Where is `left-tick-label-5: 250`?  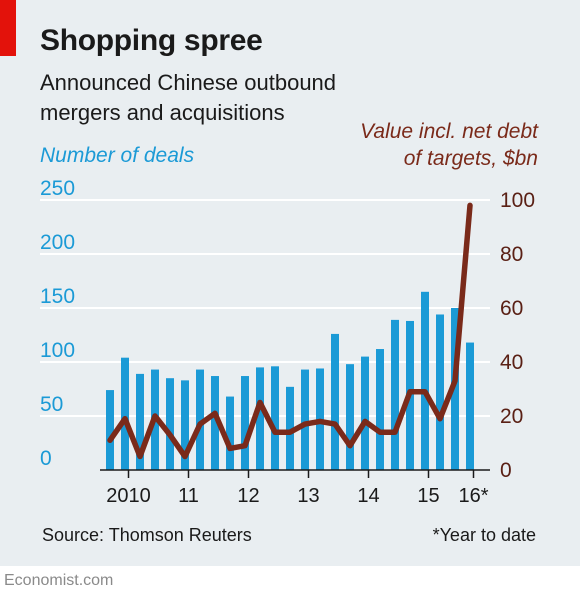 left-tick-label-5: 250 is located at coordinates (57, 188).